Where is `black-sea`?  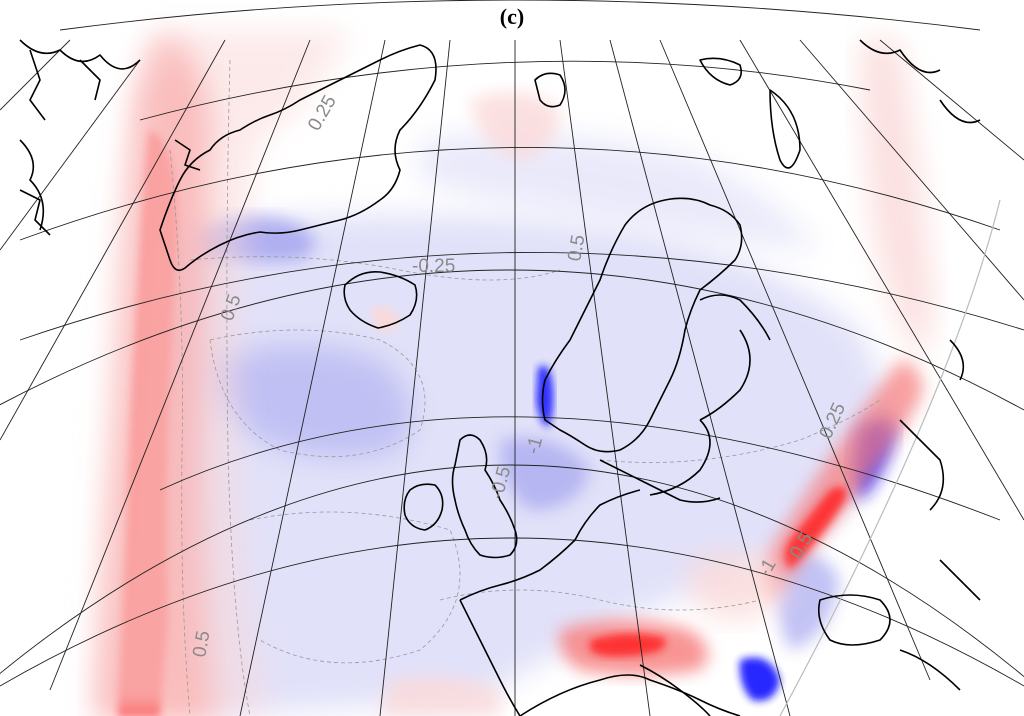 black-sea is located at coordinates (854, 620).